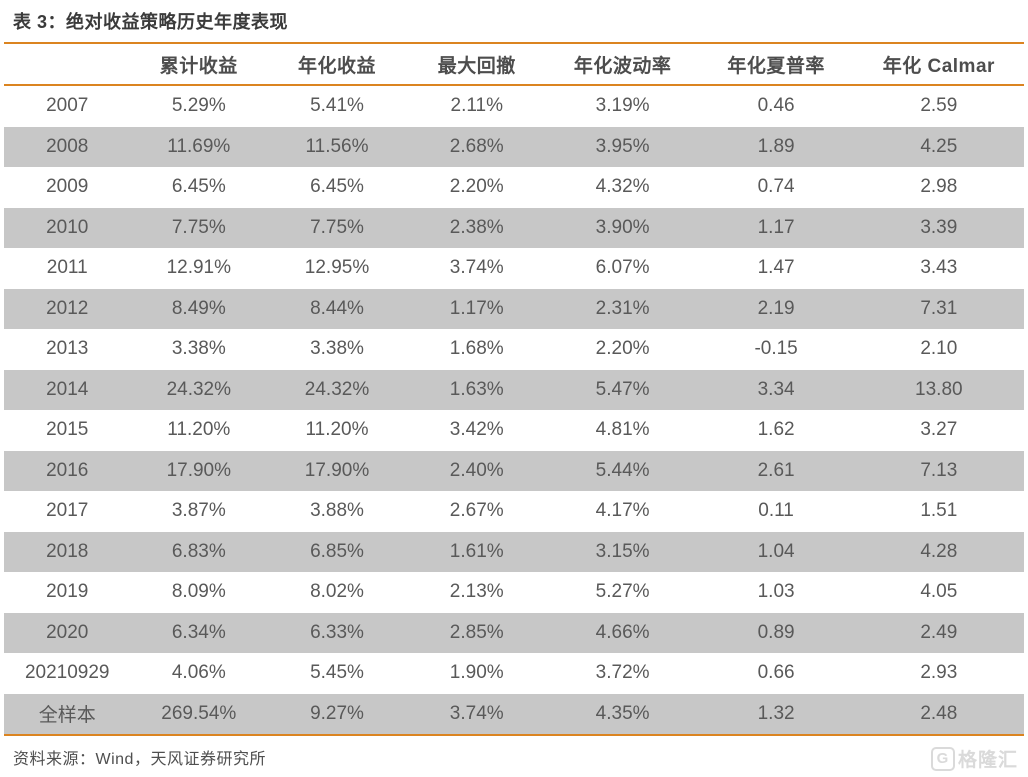  Describe the element at coordinates (337, 430) in the screenshot. I see `value-cell: 11.20%` at that location.